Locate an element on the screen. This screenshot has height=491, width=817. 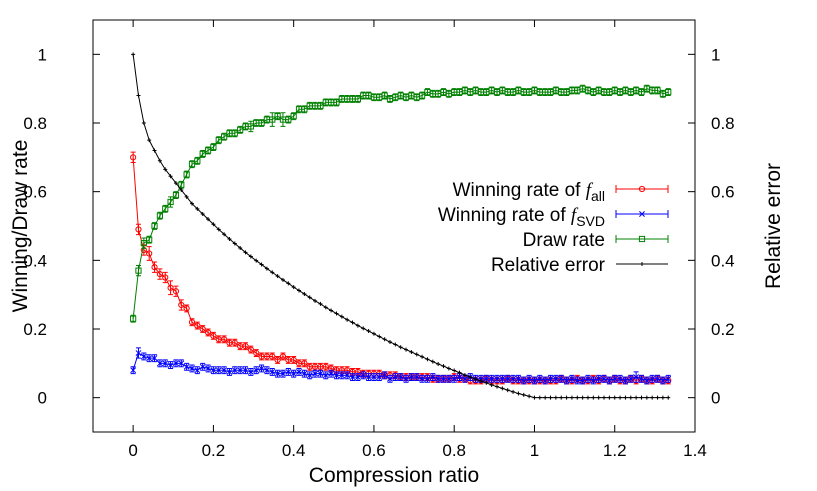
legend-marker is located at coordinates (642, 264).